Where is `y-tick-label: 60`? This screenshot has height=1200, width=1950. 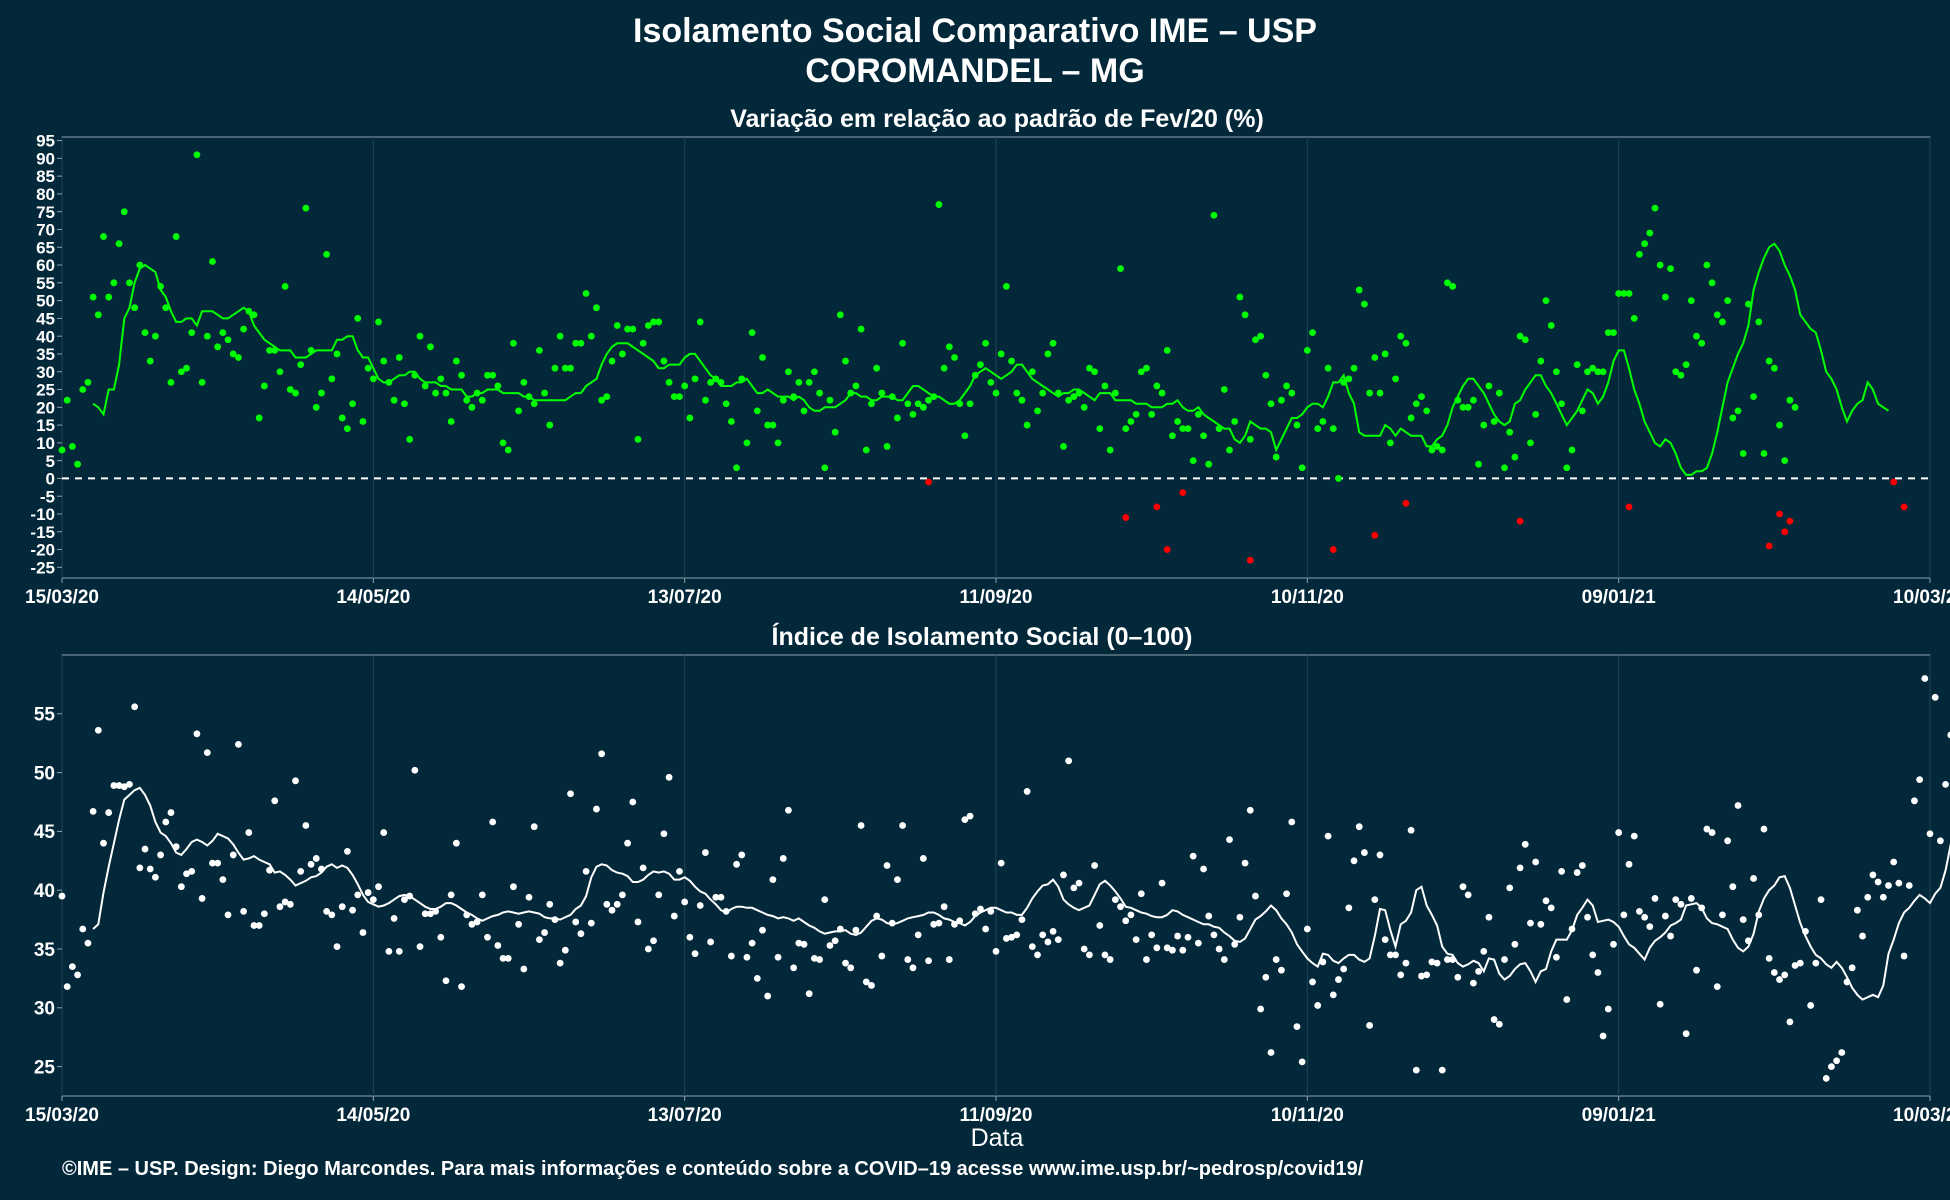 y-tick-label: 60 is located at coordinates (45, 265).